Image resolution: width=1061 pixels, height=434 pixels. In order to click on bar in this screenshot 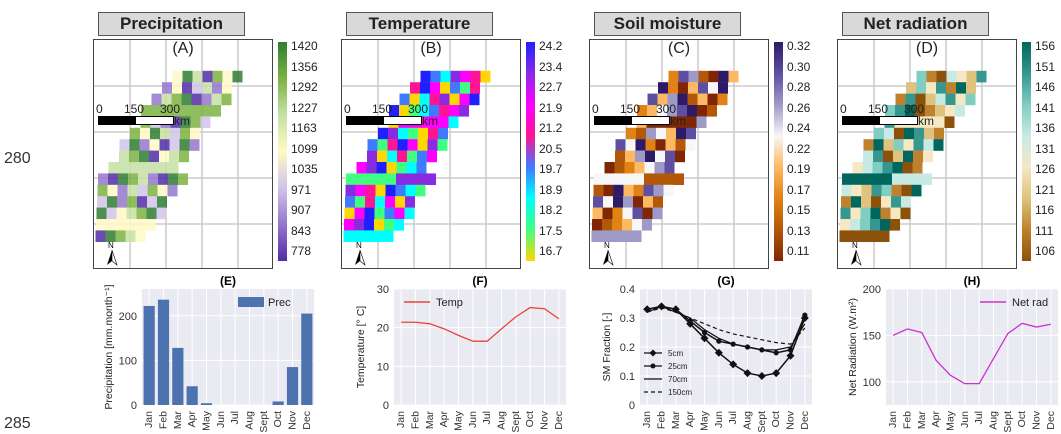, I will do `click(206, 404)`.